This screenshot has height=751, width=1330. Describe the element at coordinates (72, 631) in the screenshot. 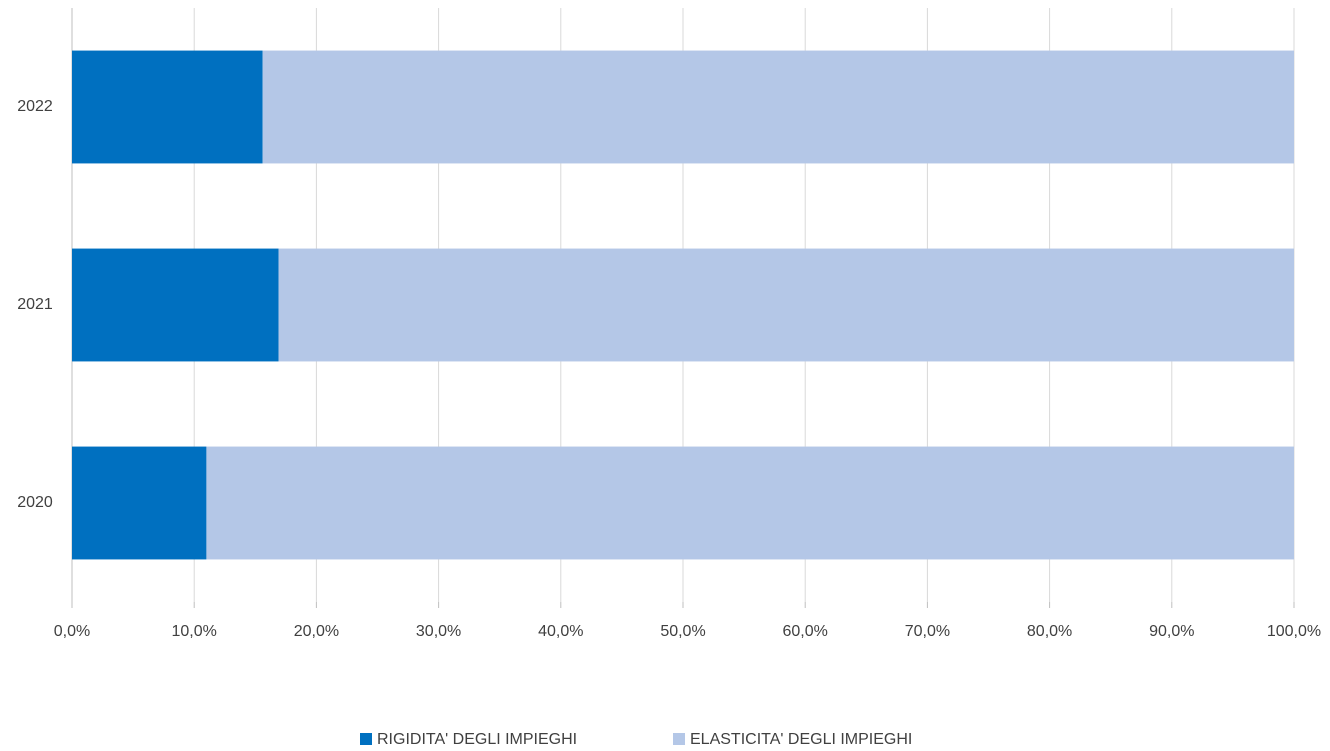

I see `x-tick-label: 0,0%` at that location.